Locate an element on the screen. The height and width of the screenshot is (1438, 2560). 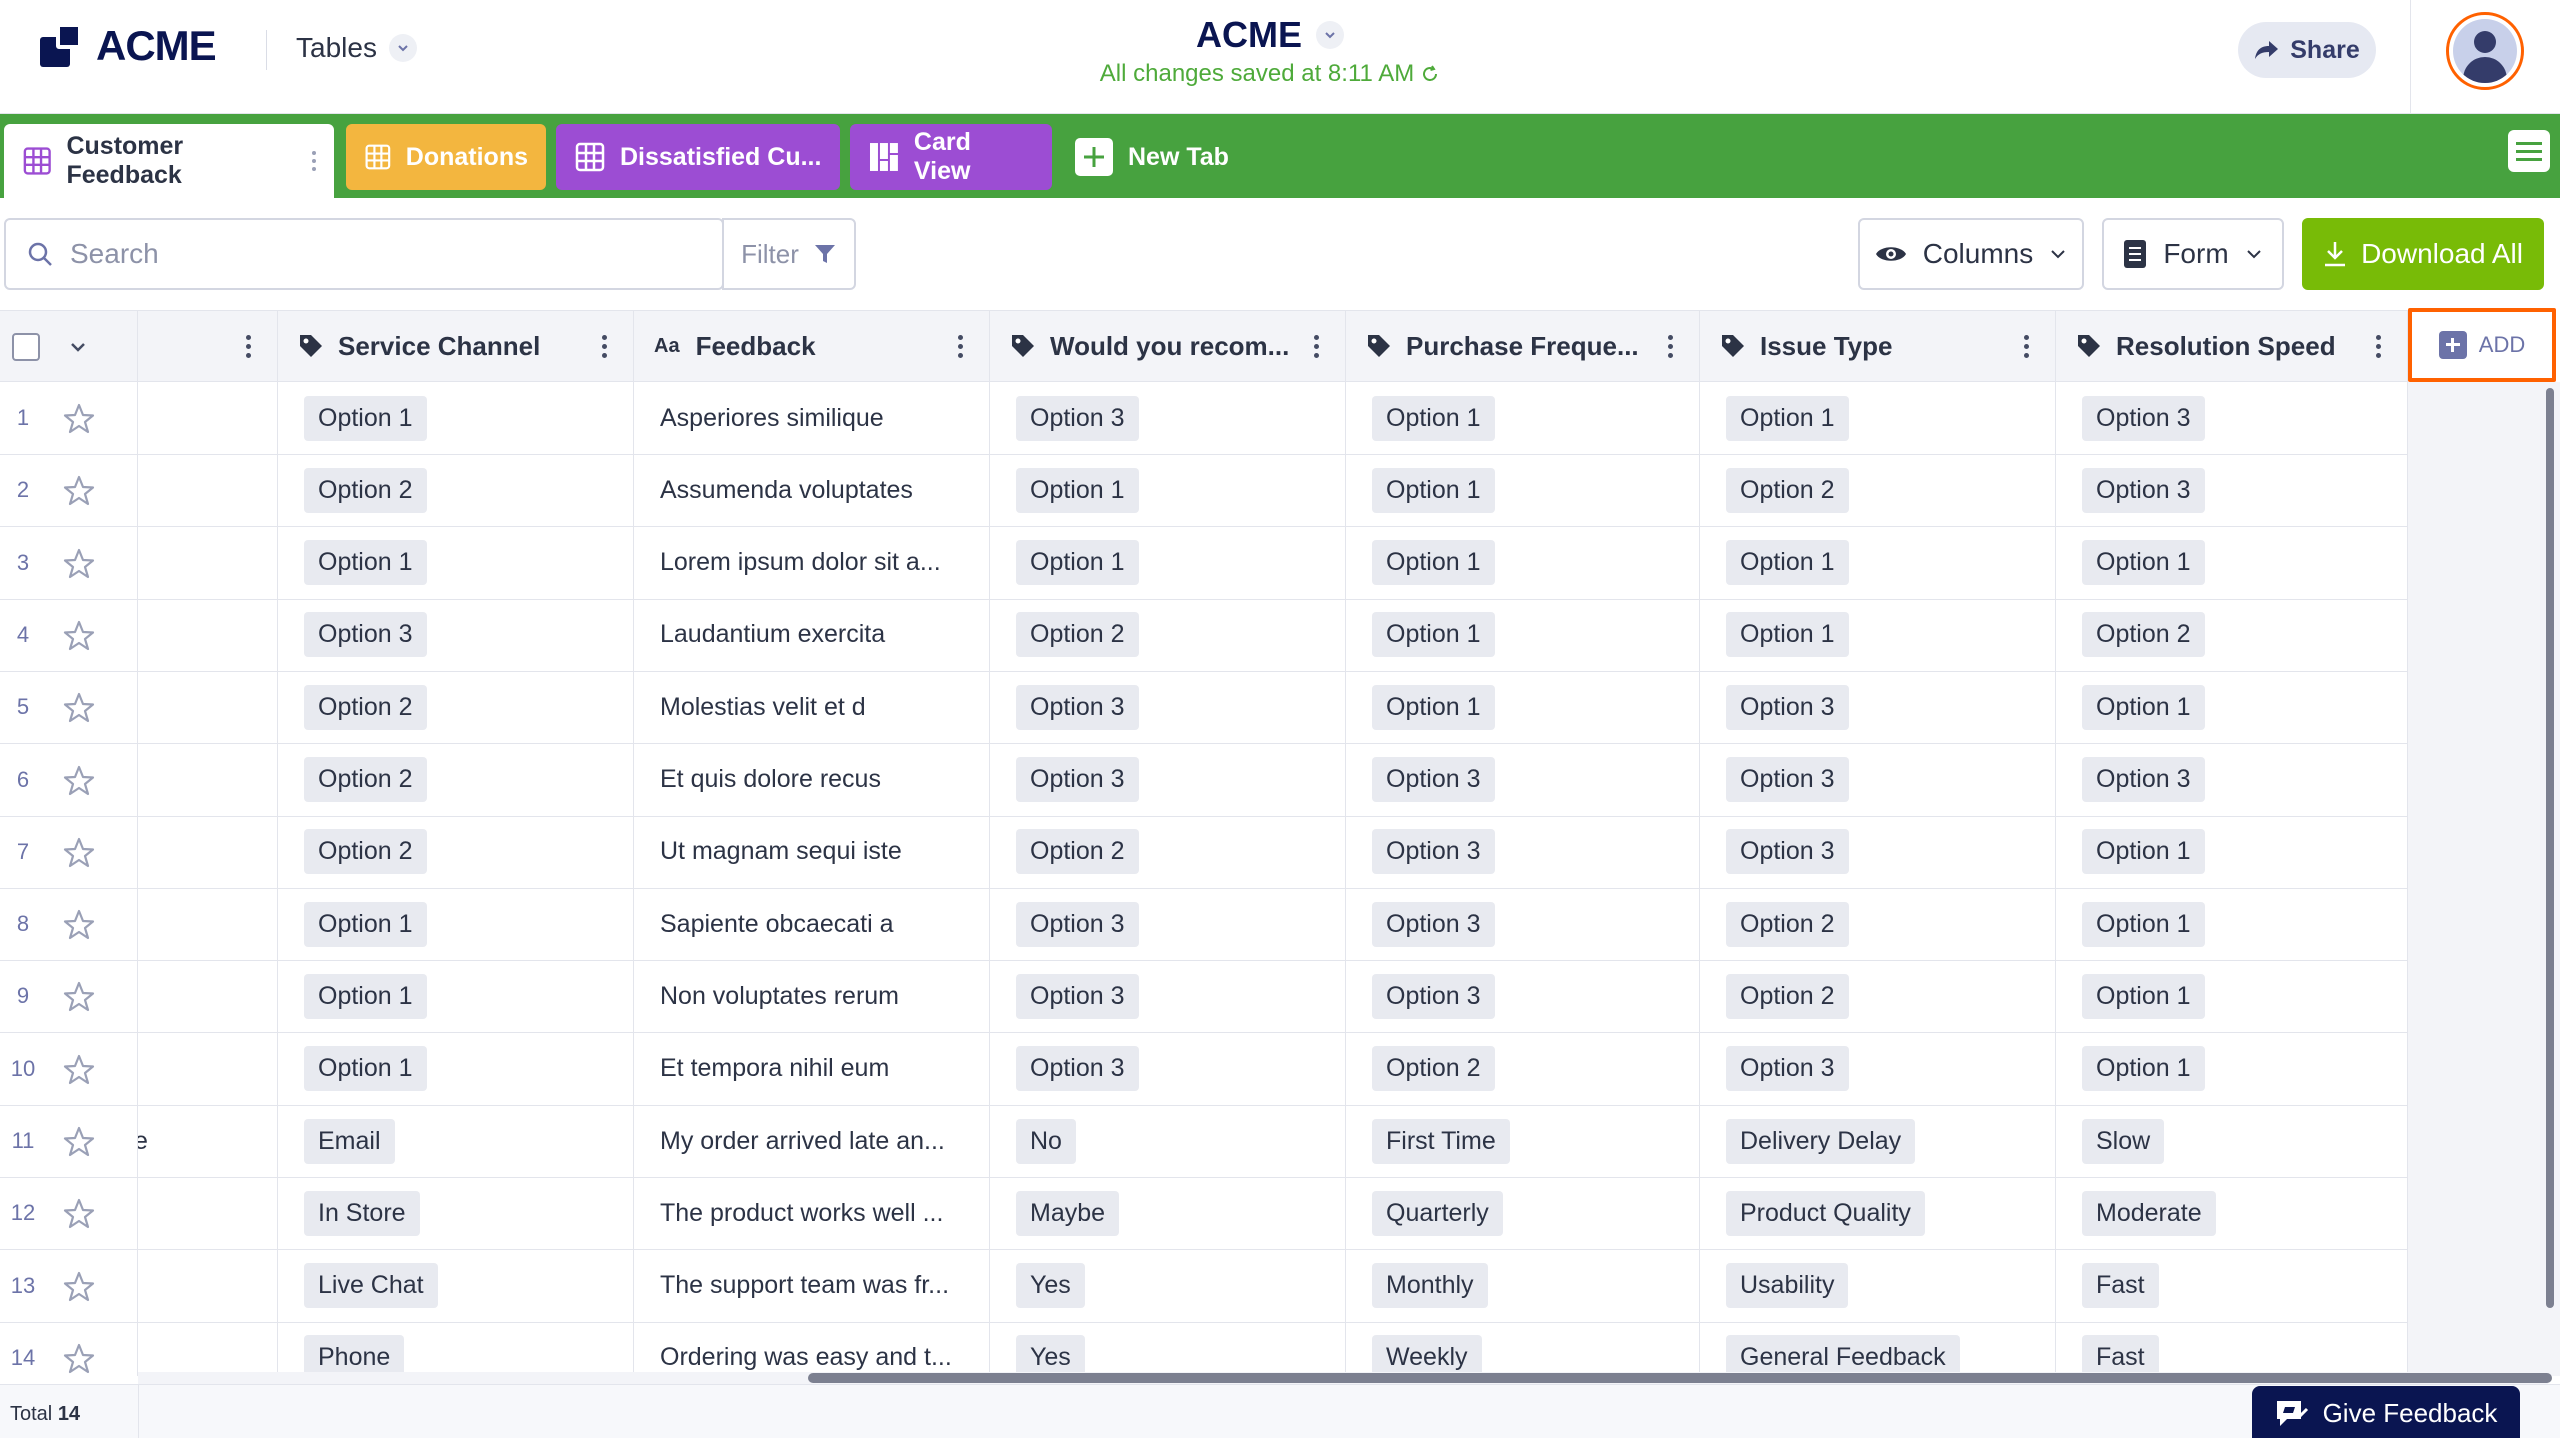
add-column-button: ADD is located at coordinates (2482, 345).